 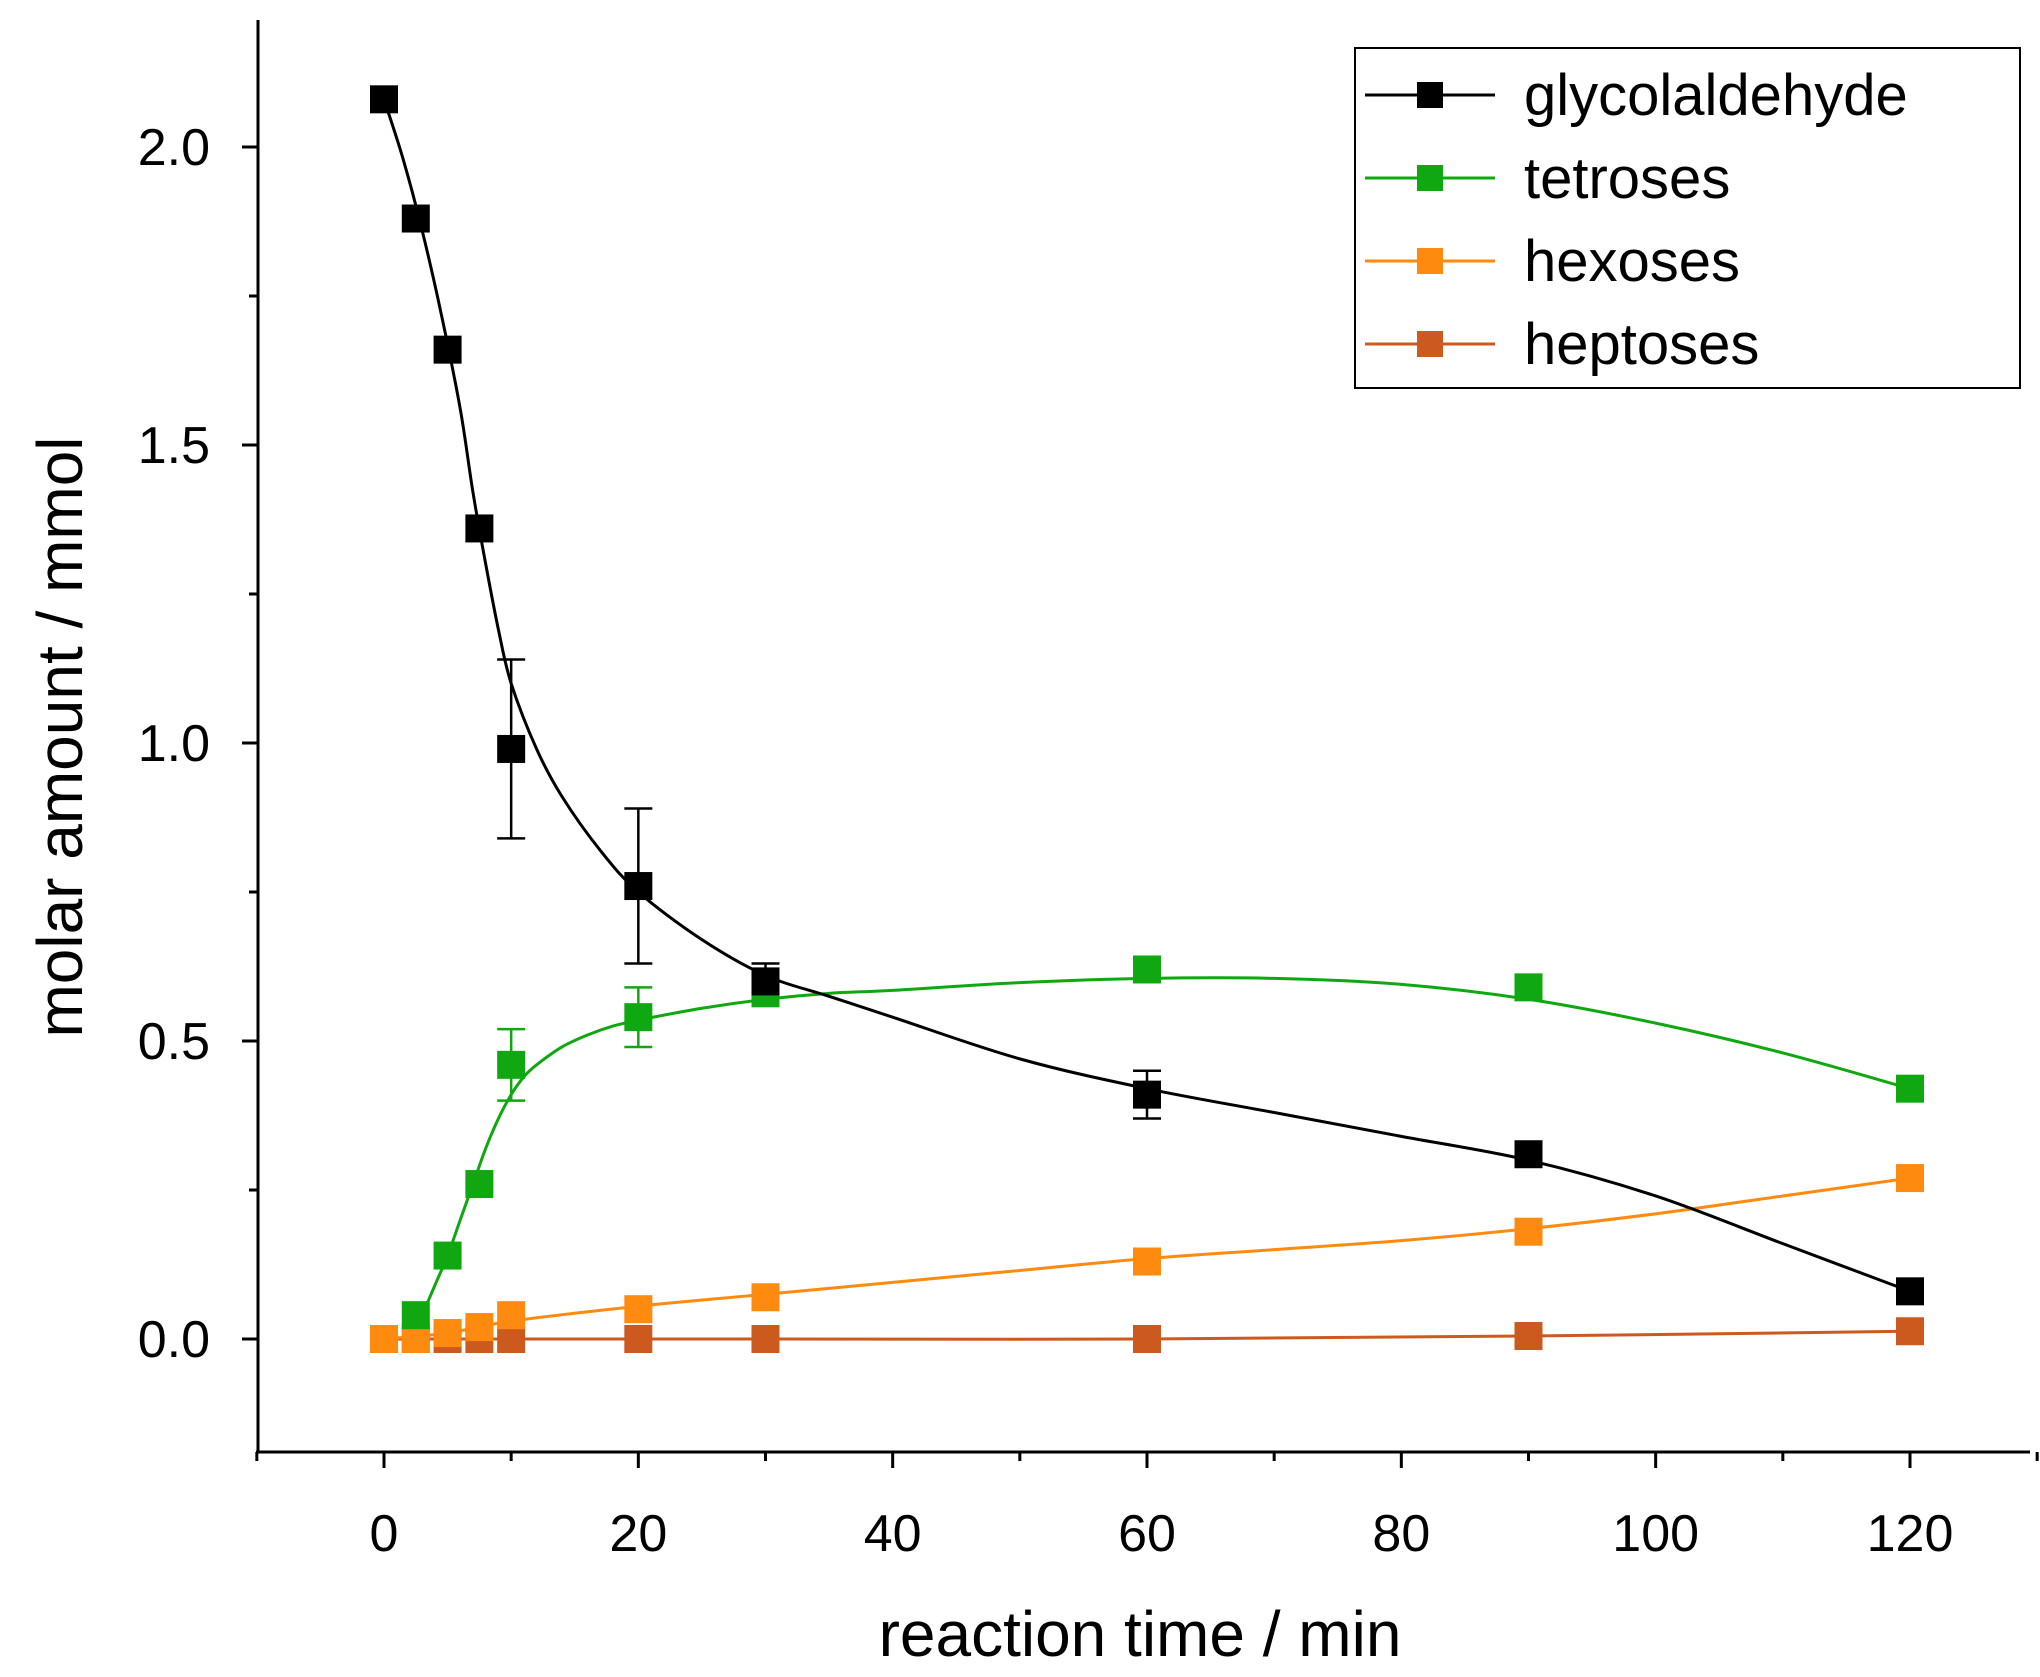 I want to click on legend-label: tetroses, so click(x=1627, y=178).